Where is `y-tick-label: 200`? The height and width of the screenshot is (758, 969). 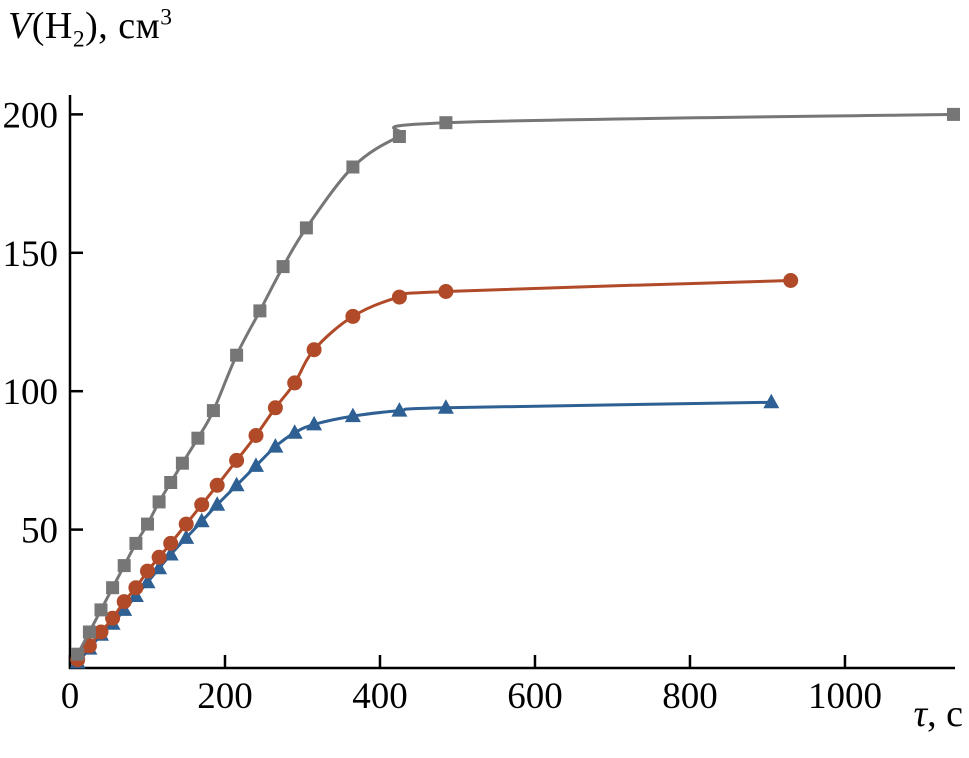
y-tick-label: 200 is located at coordinates (31, 115).